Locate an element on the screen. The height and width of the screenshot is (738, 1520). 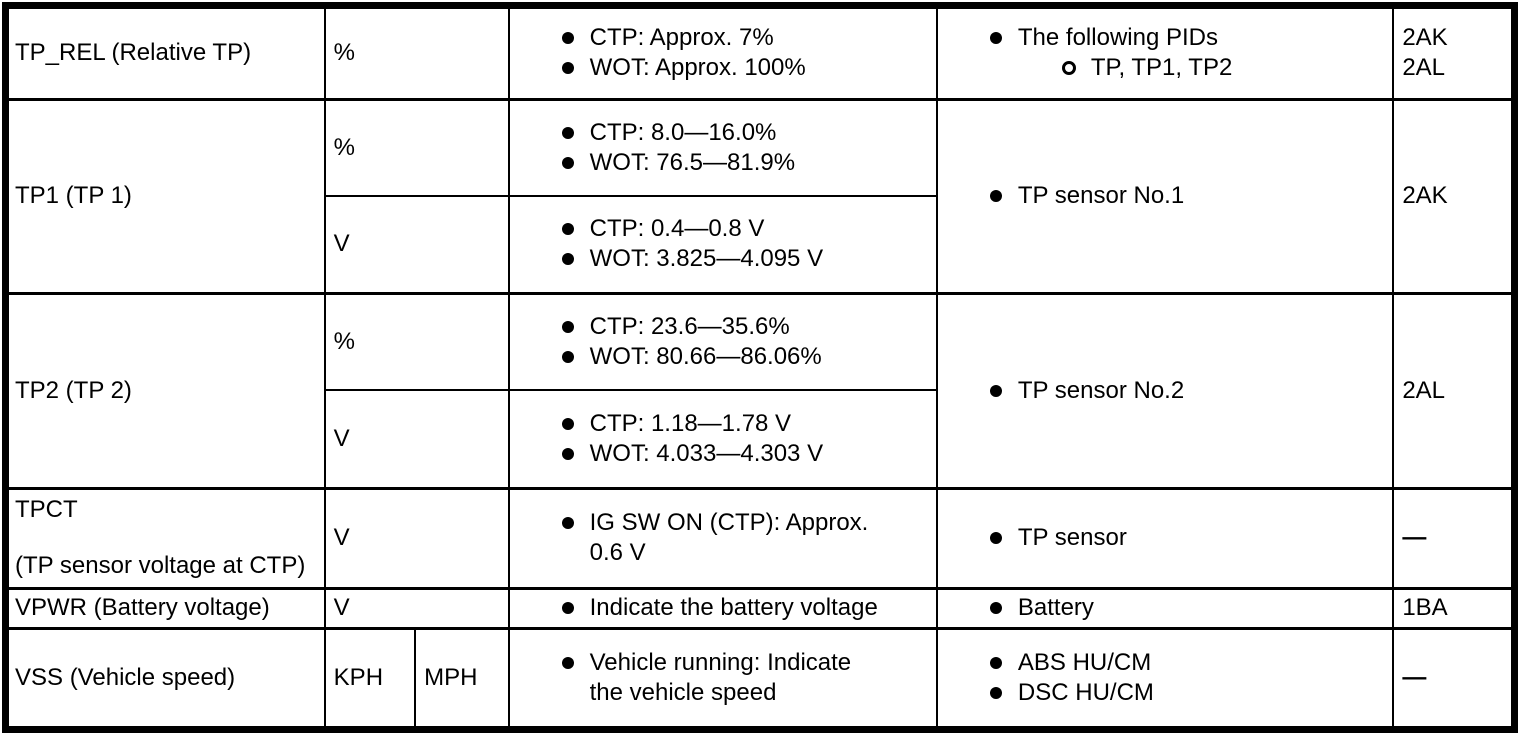
condition-cell-vpwr: Indicate the battery voltage is located at coordinates (722, 607).